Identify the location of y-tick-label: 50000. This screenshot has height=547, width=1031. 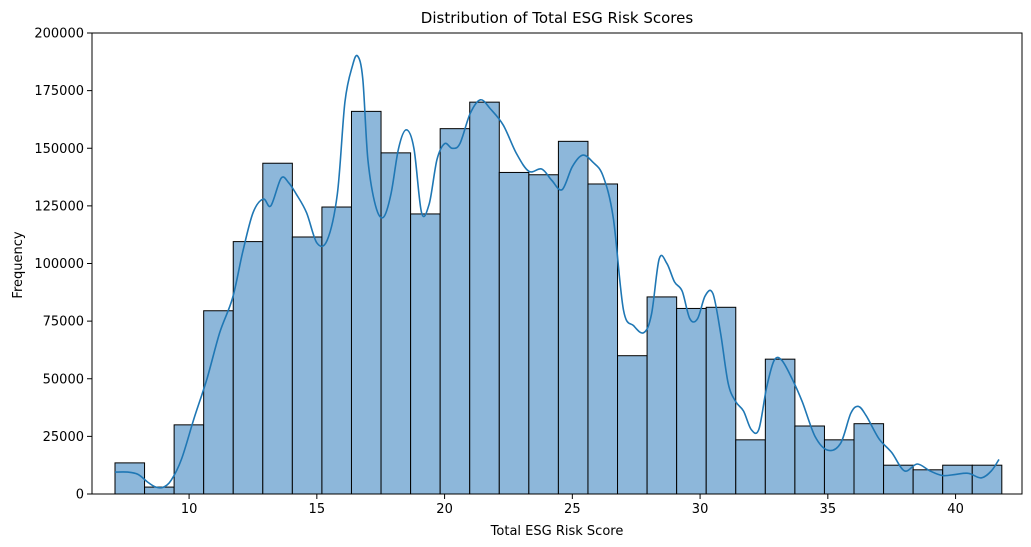
(63, 379).